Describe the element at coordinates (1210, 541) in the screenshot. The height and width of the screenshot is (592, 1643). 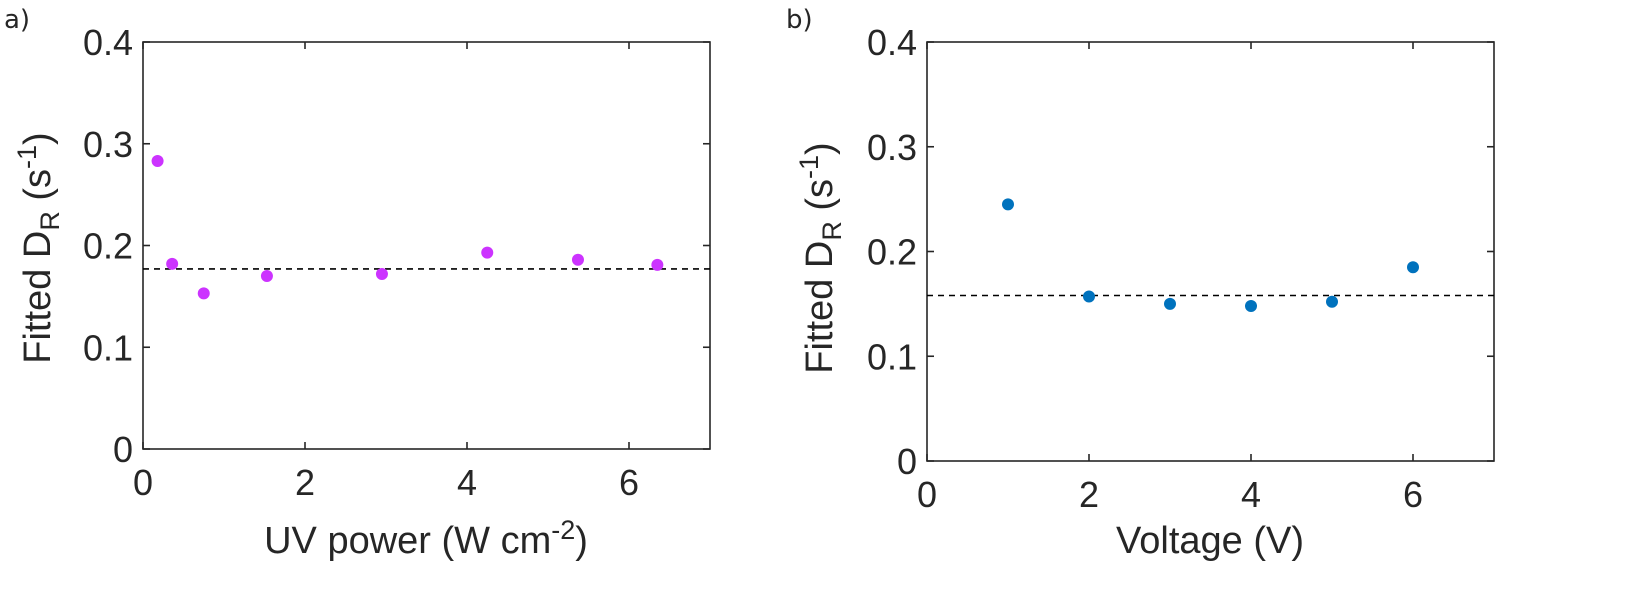
I see `panel-b-x-axis-label: Voltage (V)` at that location.